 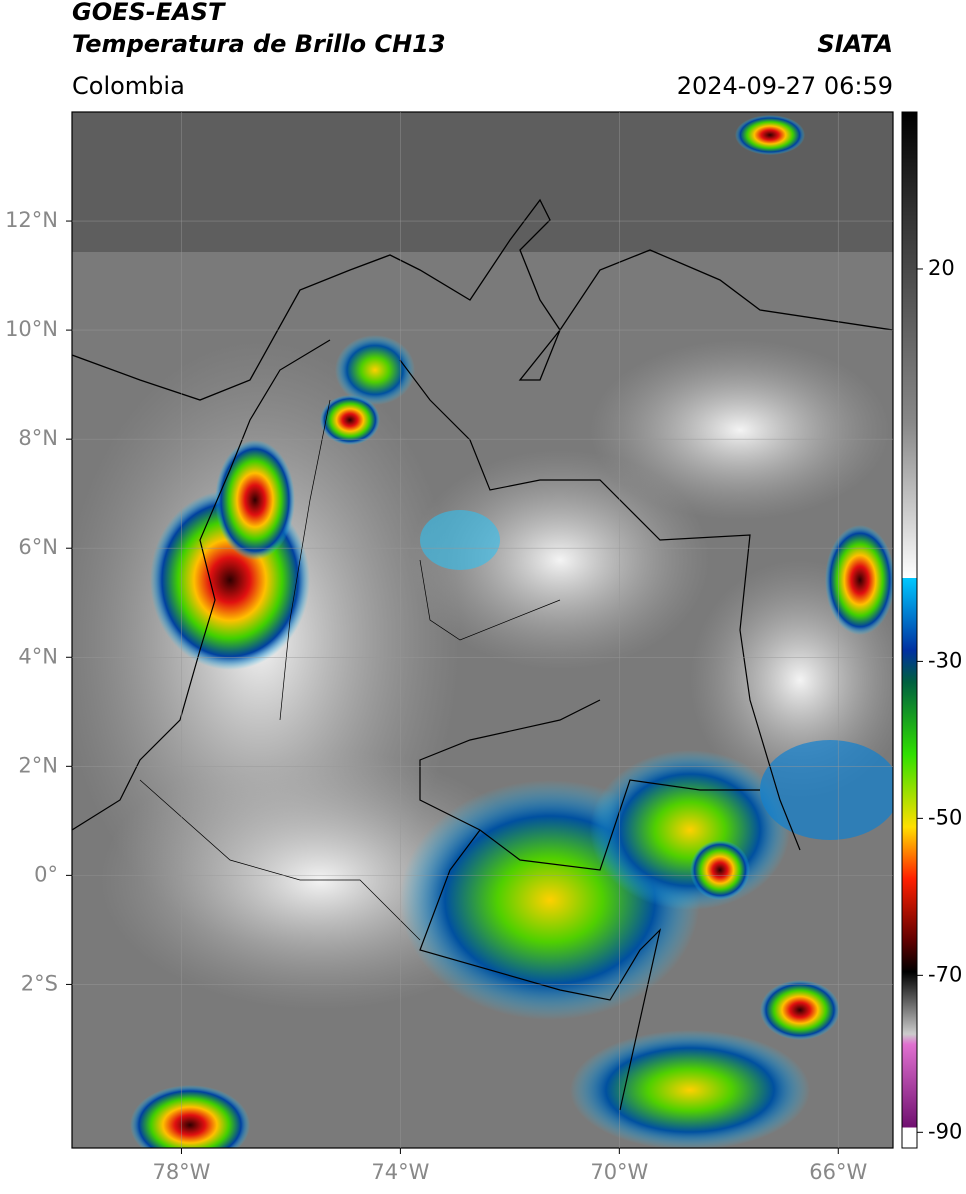 What do you see at coordinates (785, 86) in the screenshot?
I see `datetime: 2024-09-27 06:59` at bounding box center [785, 86].